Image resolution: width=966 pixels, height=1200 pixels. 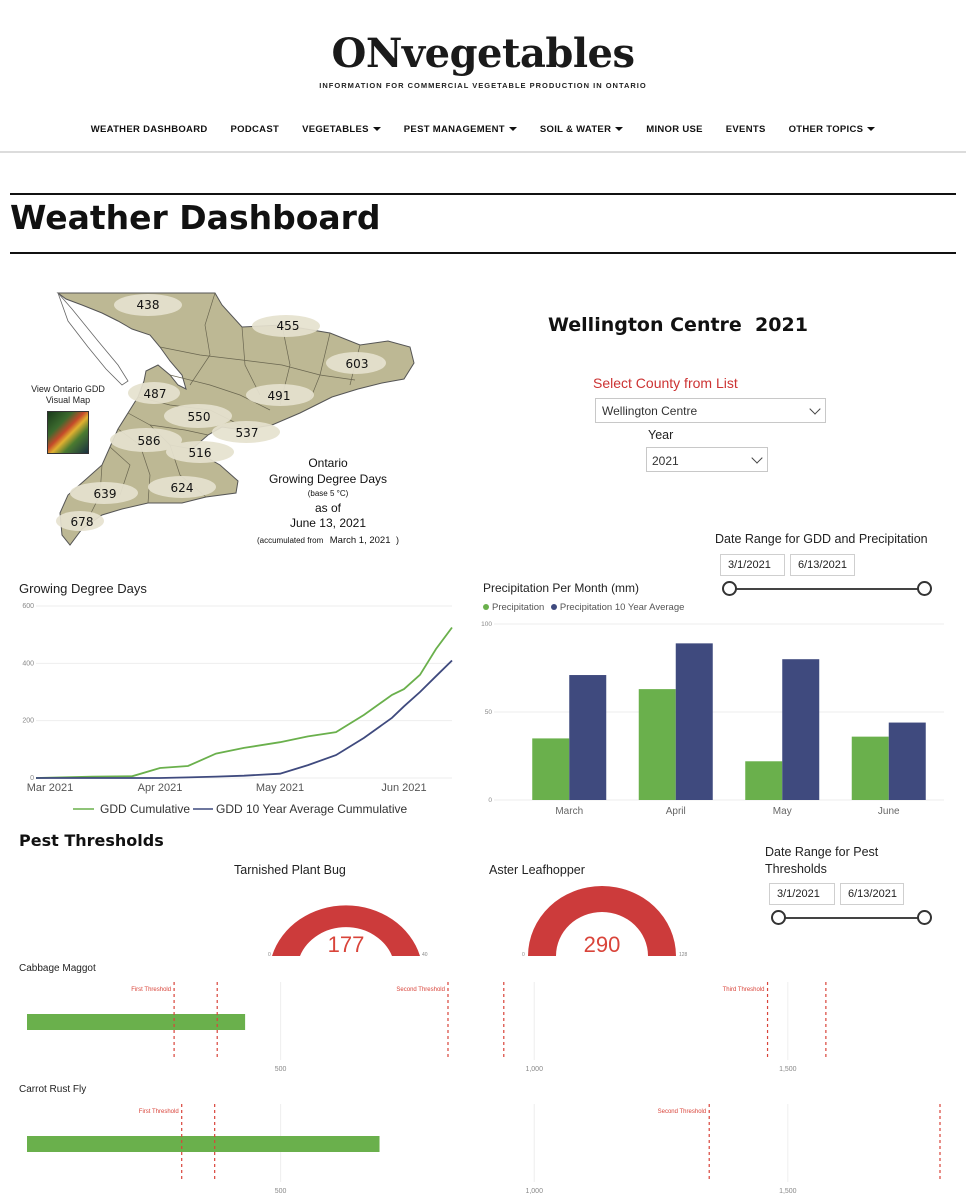 I want to click on nav-item-soil-water: SOIL & WATER, so click(x=582, y=129).